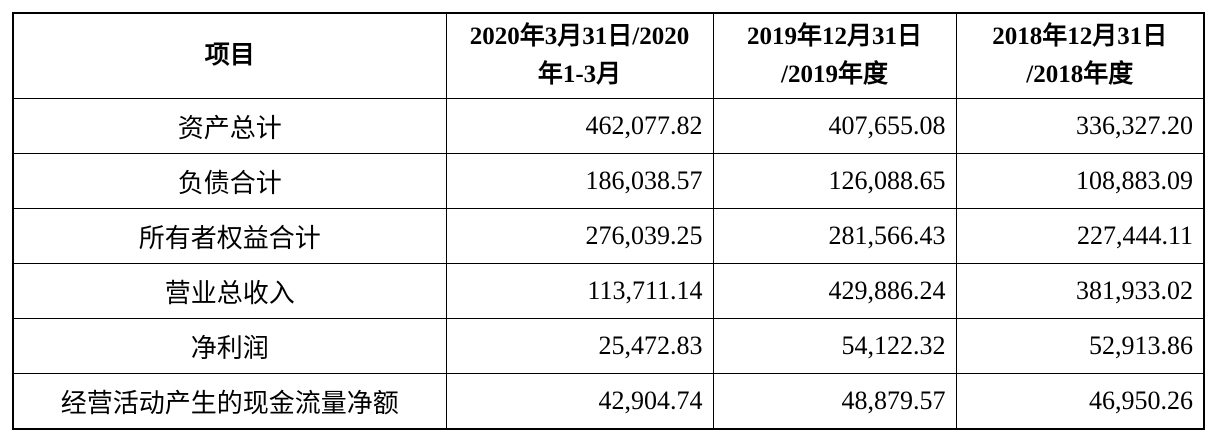 This screenshot has height=443, width=1218. I want to click on value-cell: 42,904.74, so click(579, 401).